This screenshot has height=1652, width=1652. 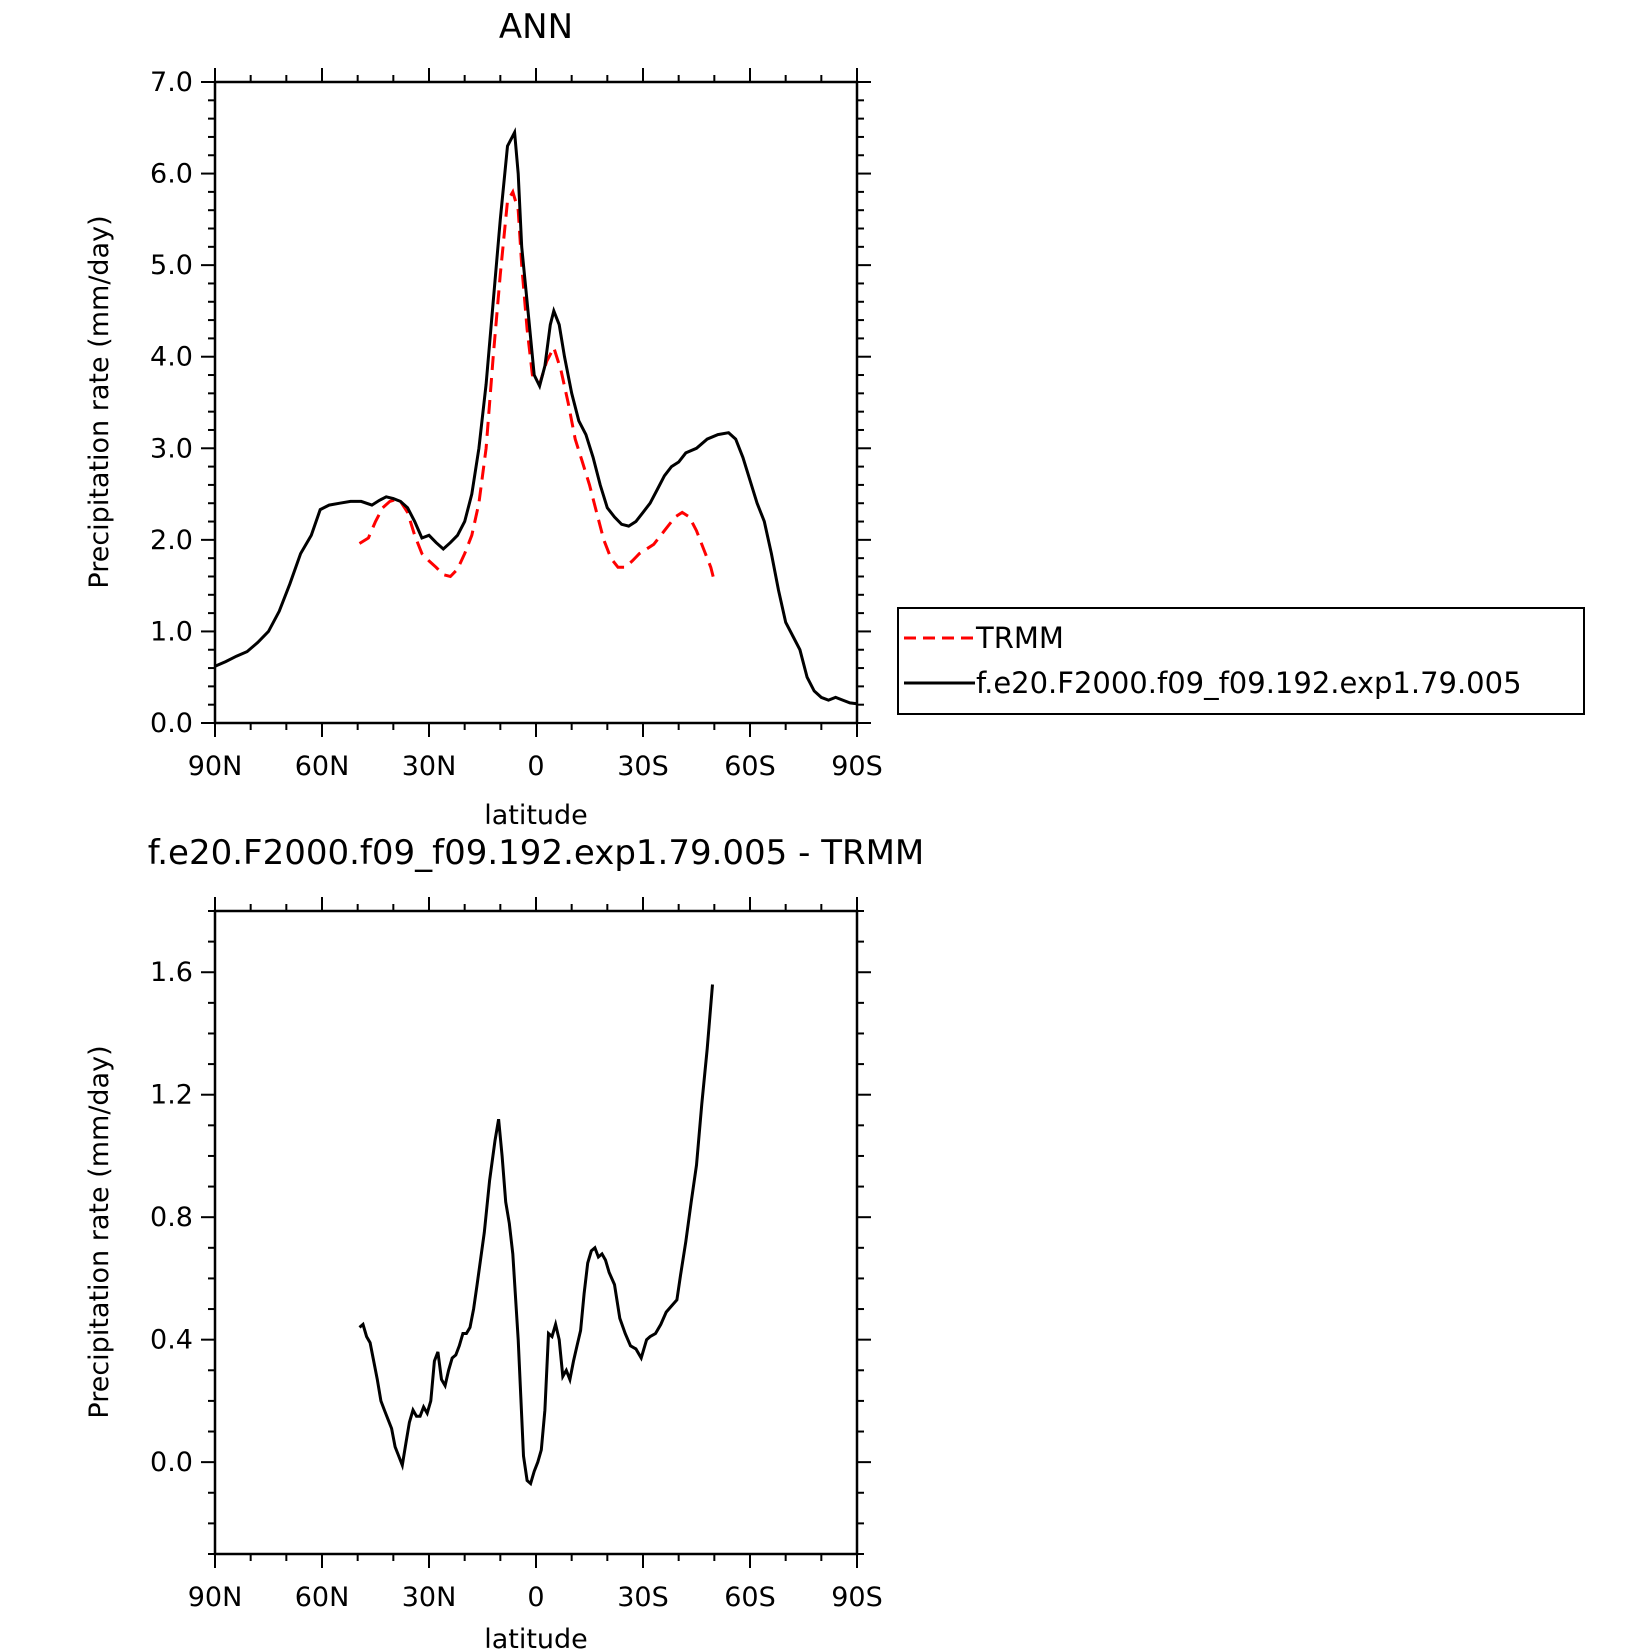 What do you see at coordinates (536, 1235) in the screenshot?
I see `series-line-difference` at bounding box center [536, 1235].